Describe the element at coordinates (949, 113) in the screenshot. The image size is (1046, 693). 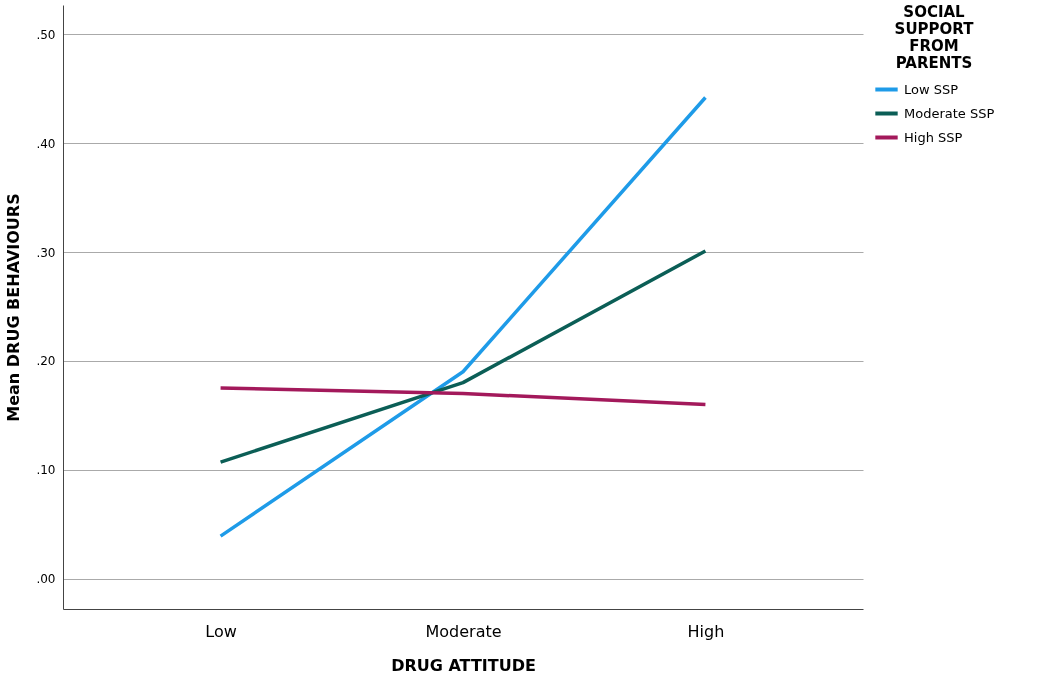
I see `legend-label: Moderate SSP` at that location.